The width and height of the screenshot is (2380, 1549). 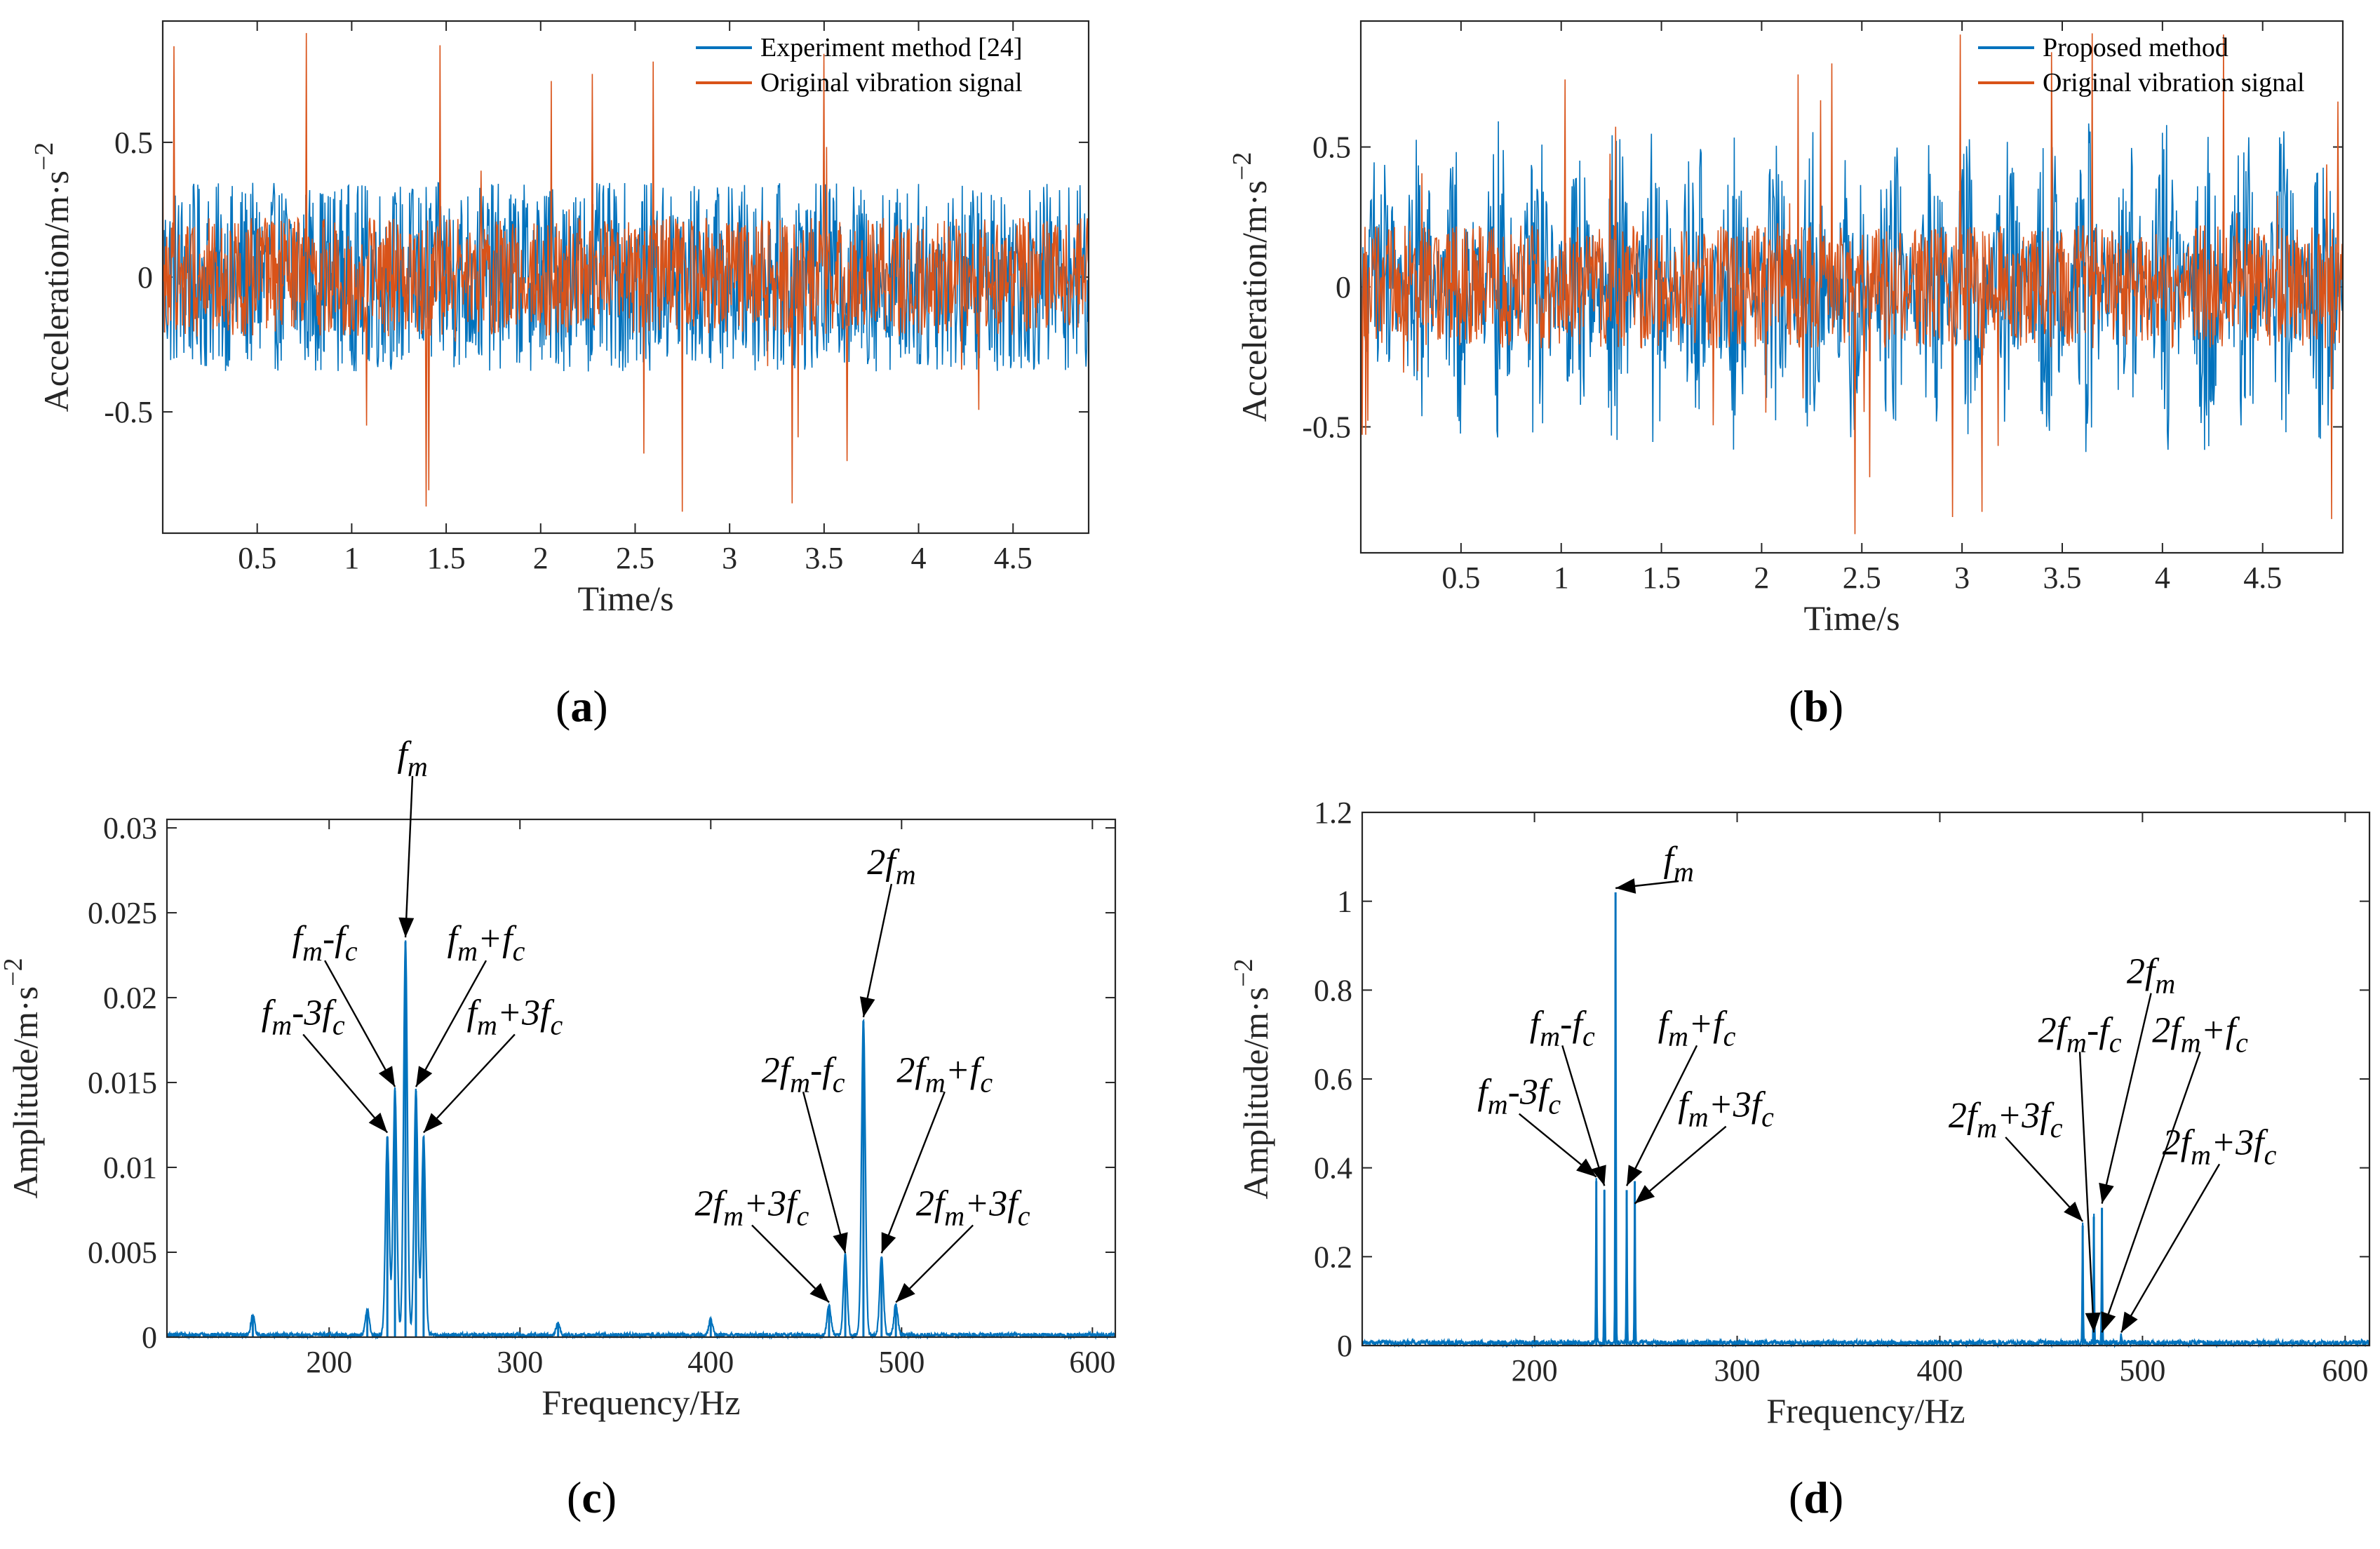 I want to click on spectrum-line, so click(x=641, y=1140).